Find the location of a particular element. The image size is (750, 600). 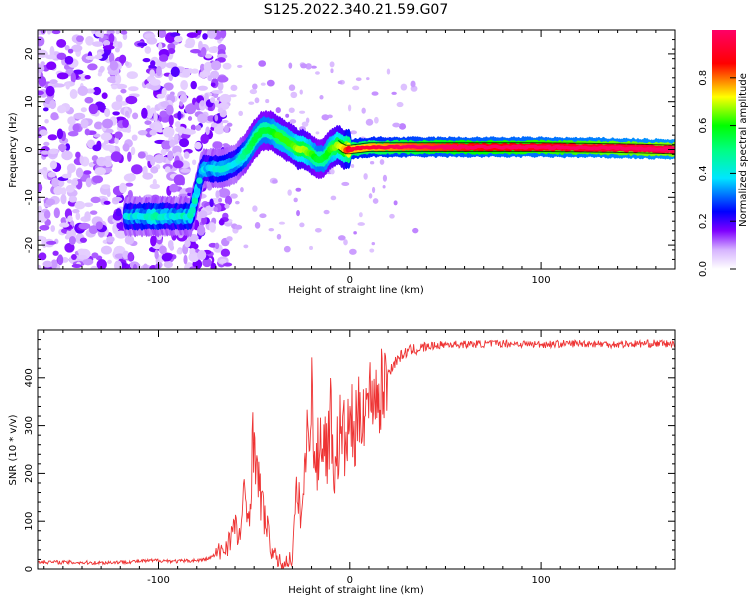

colorbar-tick-label: 0.6 is located at coordinates (703, 126).